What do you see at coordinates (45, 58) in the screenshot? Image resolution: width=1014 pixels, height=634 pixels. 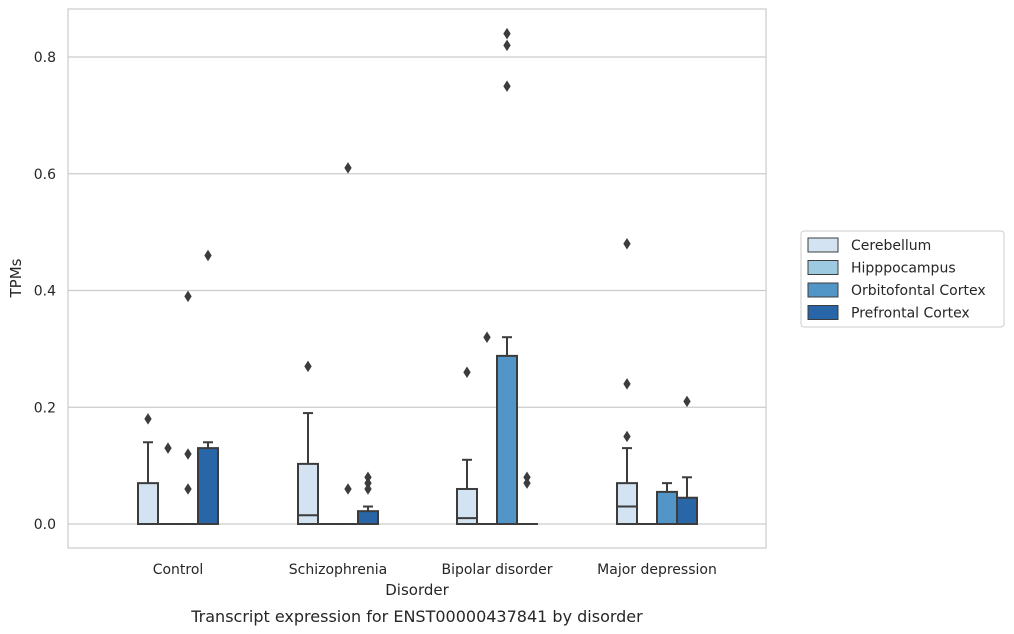 I see `y-tick-label: 0.8` at bounding box center [45, 58].